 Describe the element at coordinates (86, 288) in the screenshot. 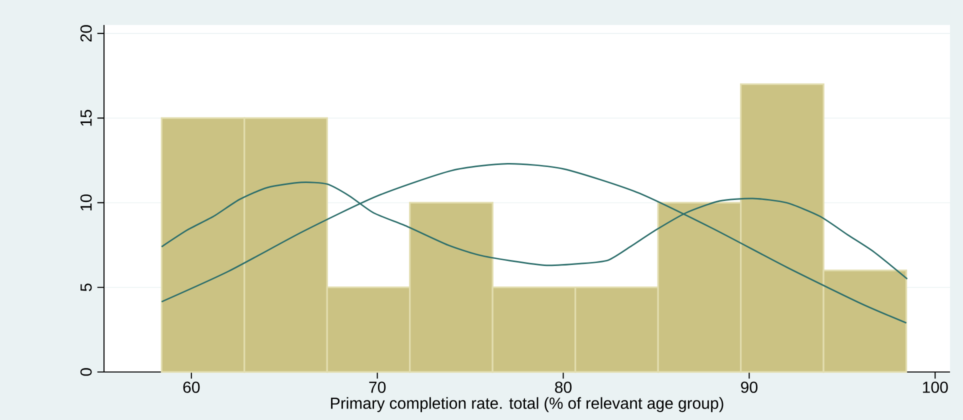

I see `y-tick-label: 5` at that location.